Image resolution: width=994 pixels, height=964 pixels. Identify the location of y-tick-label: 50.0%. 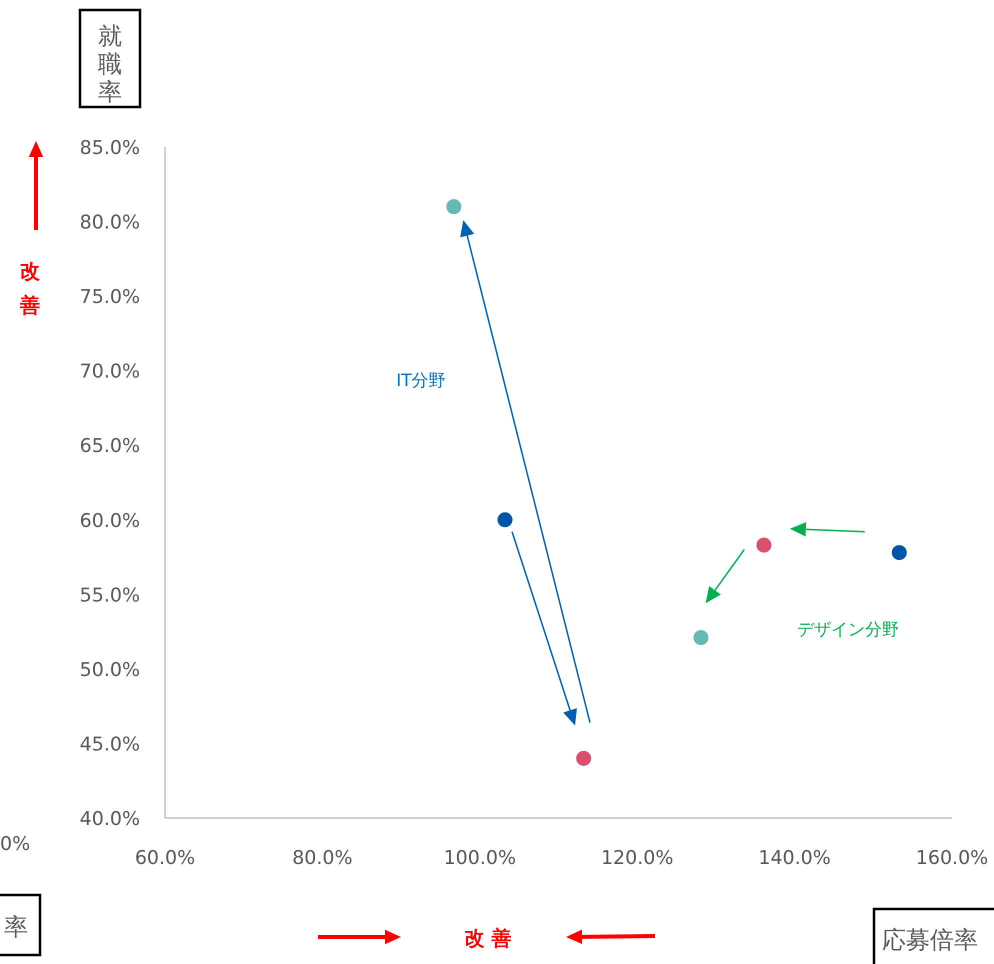
(110, 669).